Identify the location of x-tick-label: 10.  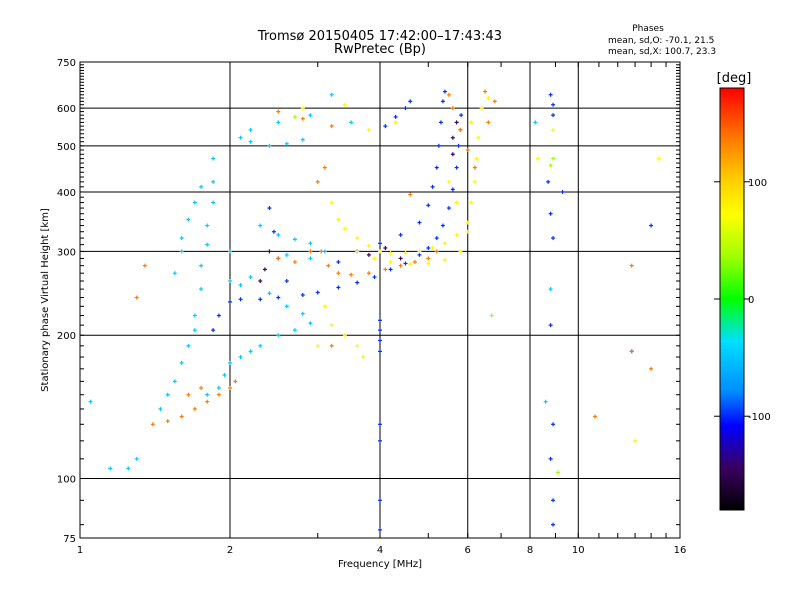
(578, 550).